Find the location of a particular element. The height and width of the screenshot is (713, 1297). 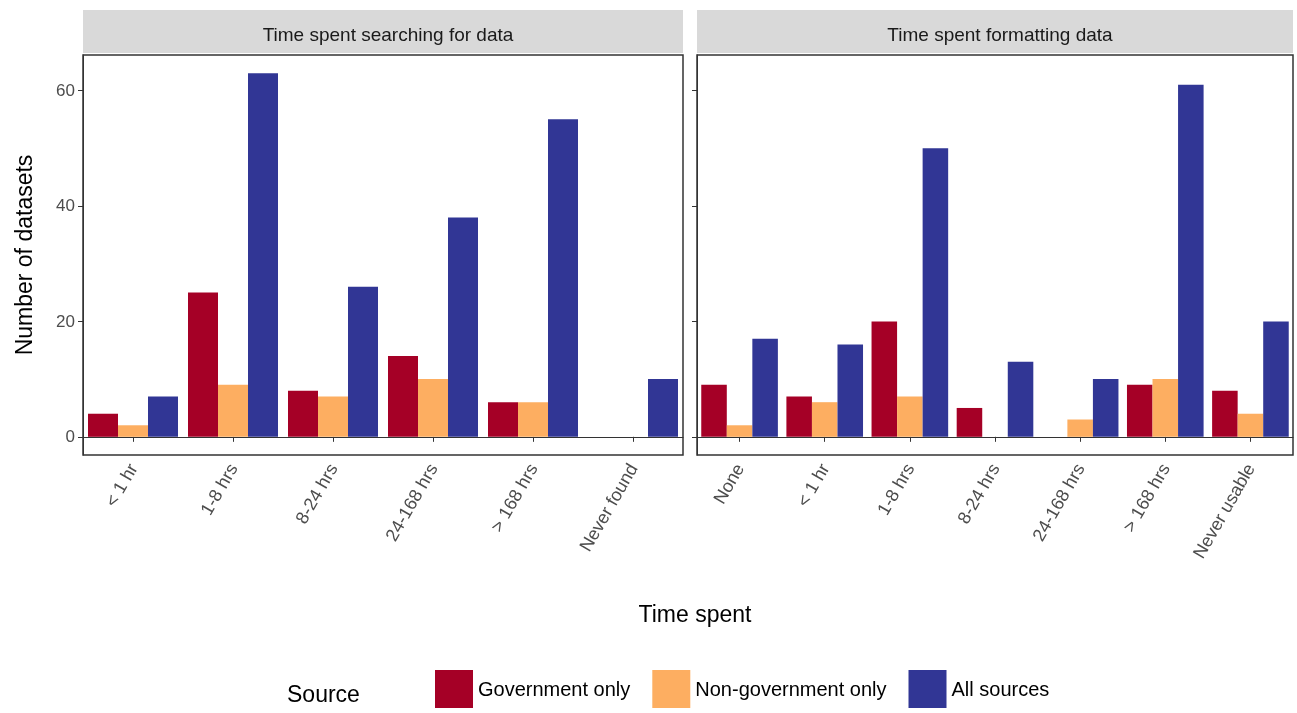

legend-title: Source is located at coordinates (323, 693).